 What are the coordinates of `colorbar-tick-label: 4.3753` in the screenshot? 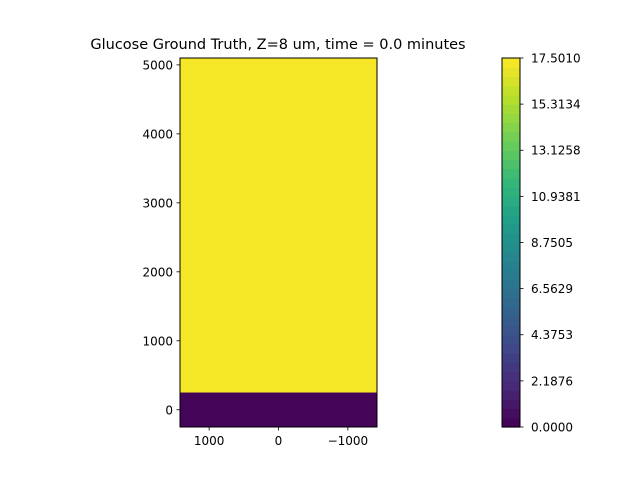 It's located at (552, 335).